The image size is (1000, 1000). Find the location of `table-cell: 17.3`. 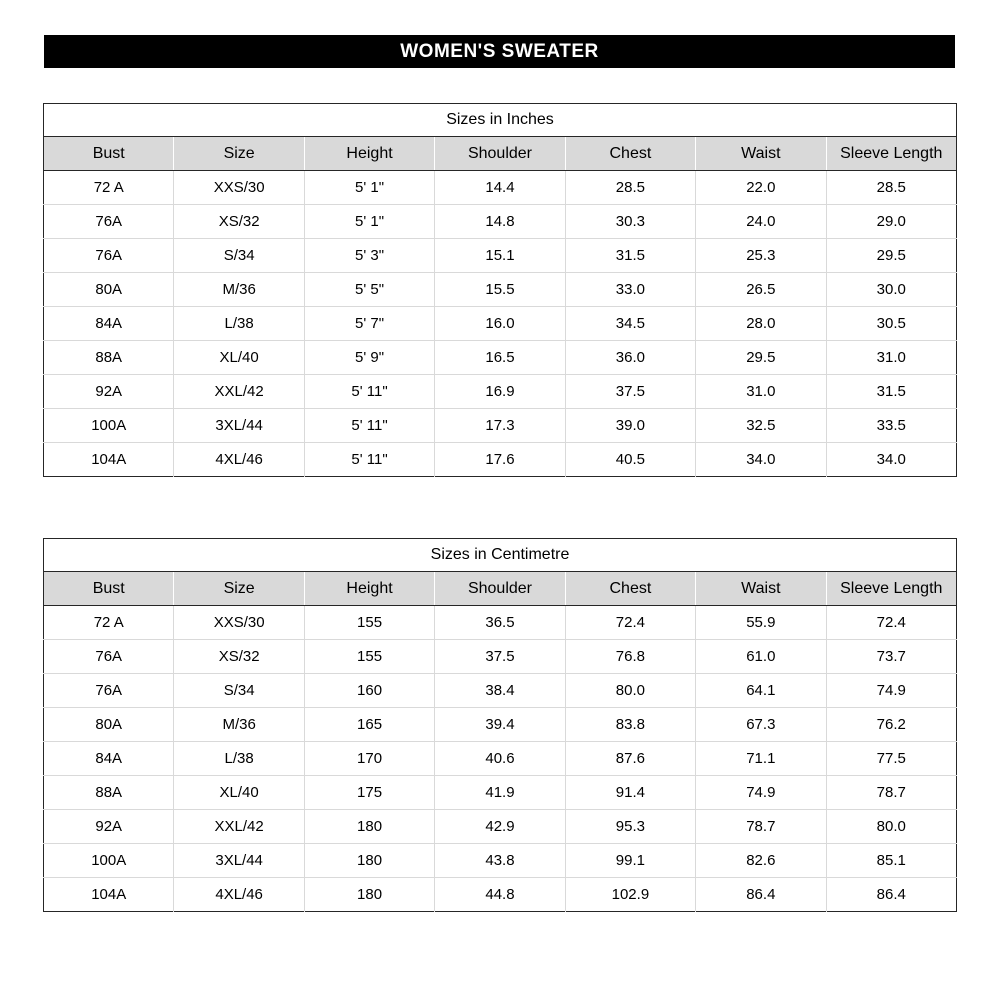

table-cell: 17.3 is located at coordinates (500, 425).